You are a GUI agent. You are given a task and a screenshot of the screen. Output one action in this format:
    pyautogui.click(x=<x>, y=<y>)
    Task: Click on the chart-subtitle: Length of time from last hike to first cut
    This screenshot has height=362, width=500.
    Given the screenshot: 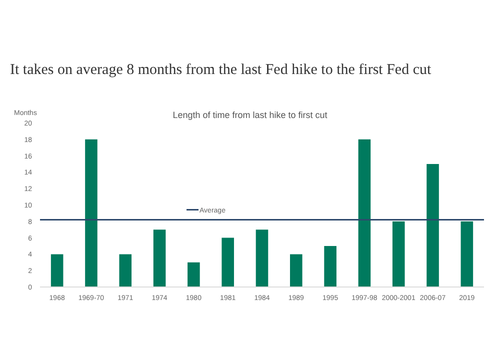 What is the action you would take?
    pyautogui.click(x=250, y=115)
    